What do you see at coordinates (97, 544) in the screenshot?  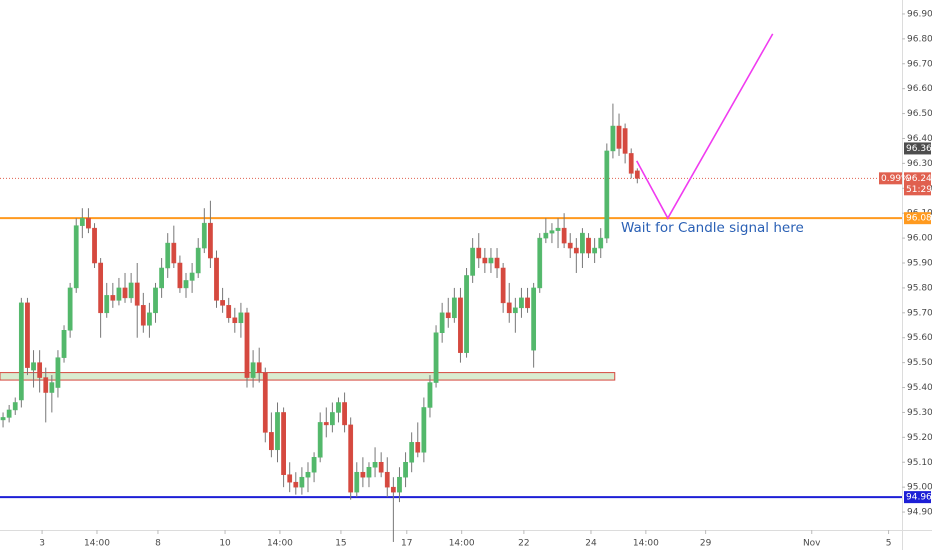 I see `x-tick-label: 14:00` at bounding box center [97, 544].